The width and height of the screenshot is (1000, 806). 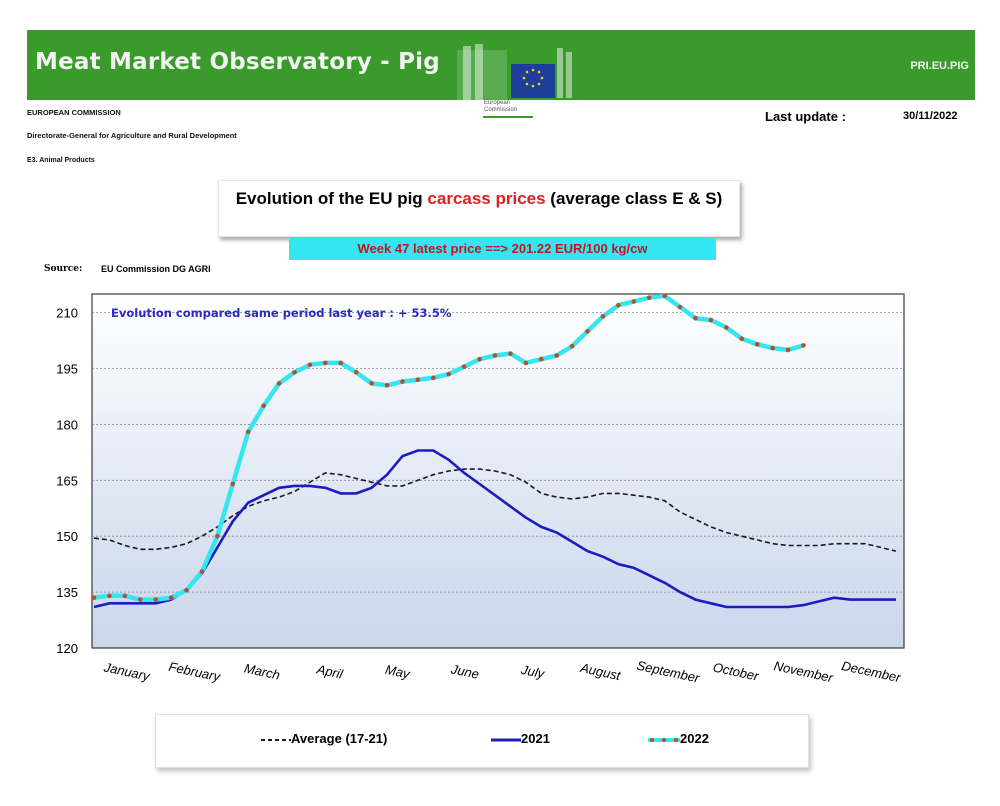 I want to click on chart-legend: Average (17-21) 2021 2022, so click(x=482, y=741).